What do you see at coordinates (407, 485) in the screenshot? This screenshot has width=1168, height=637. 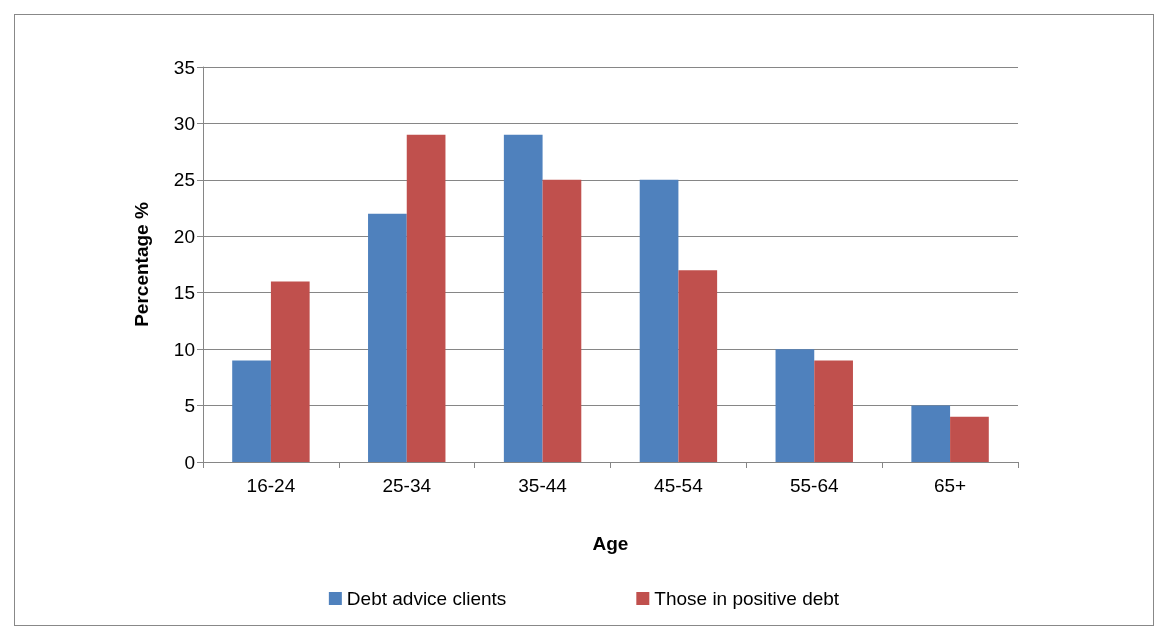 I see `x-tick-label: 25-34` at bounding box center [407, 485].